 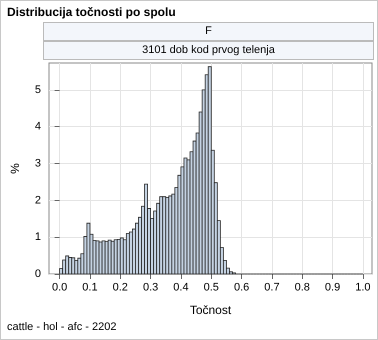 What do you see at coordinates (302, 288) in the screenshot?
I see `x-tick-label: 0.8` at bounding box center [302, 288].